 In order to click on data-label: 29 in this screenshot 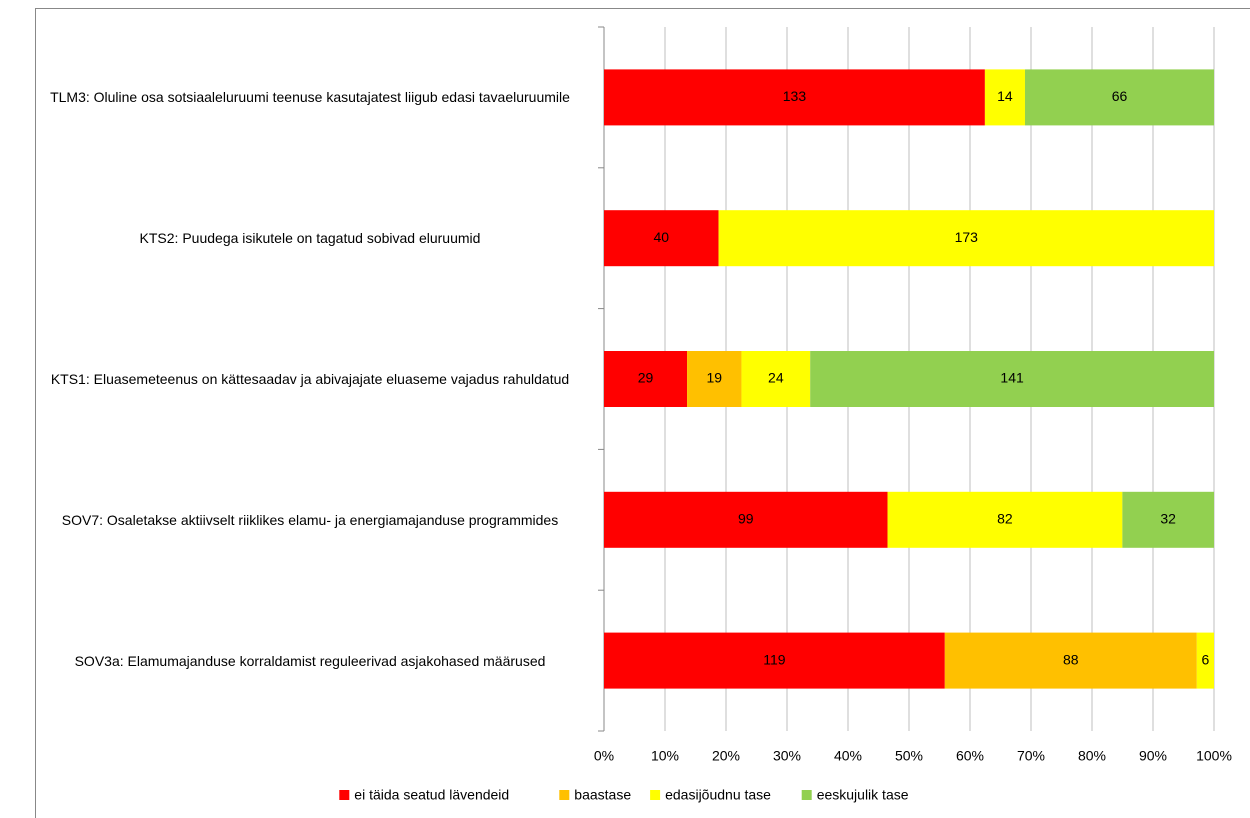, I will do `click(646, 378)`.